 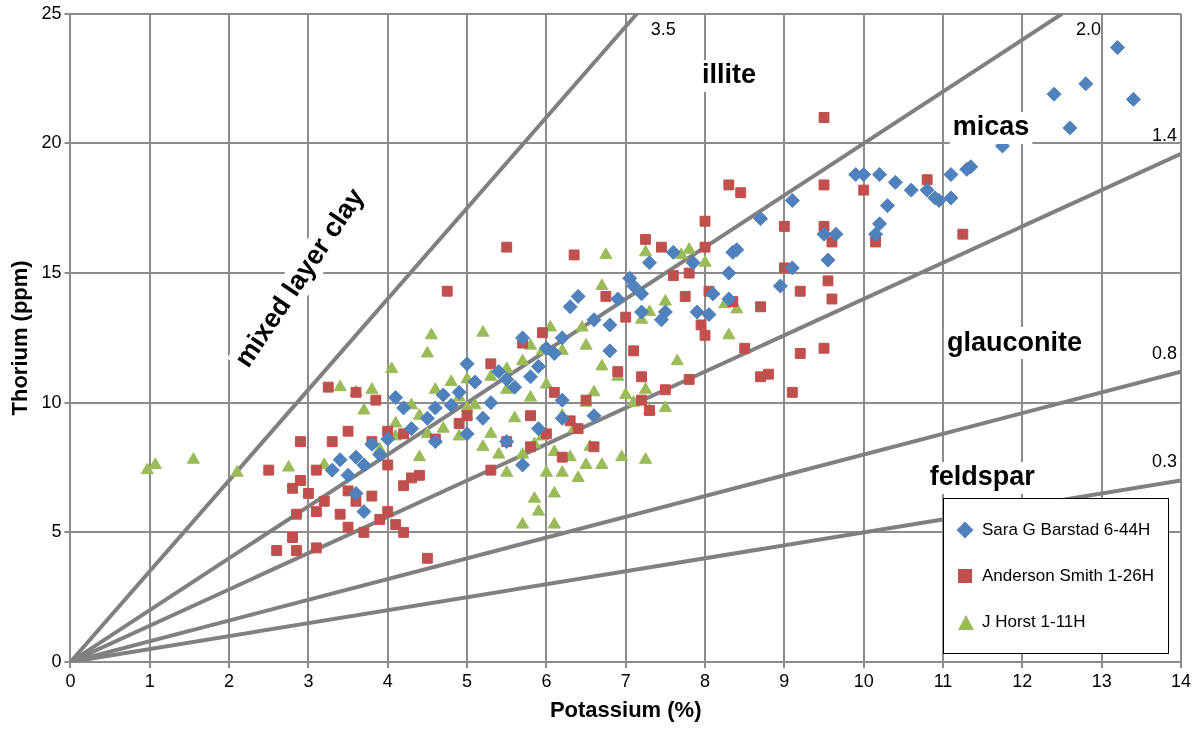 What do you see at coordinates (1014, 341) in the screenshot?
I see `annotation: glauconite` at bounding box center [1014, 341].